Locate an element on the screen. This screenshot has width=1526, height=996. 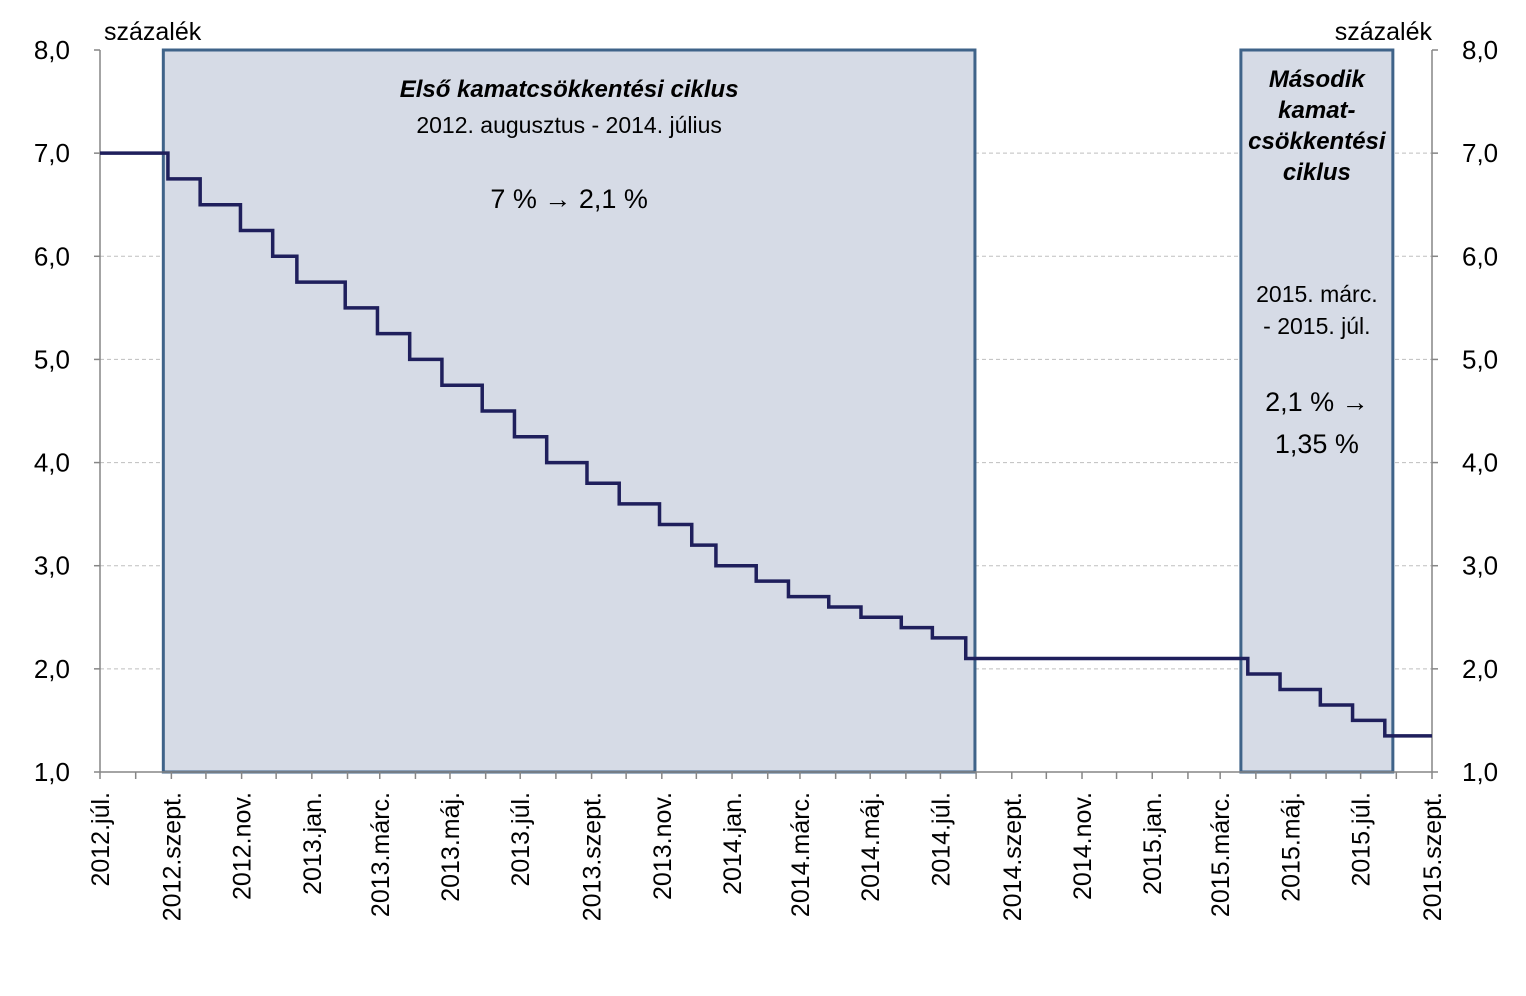
y-tick-label-right: 2,0 is located at coordinates (1480, 669).